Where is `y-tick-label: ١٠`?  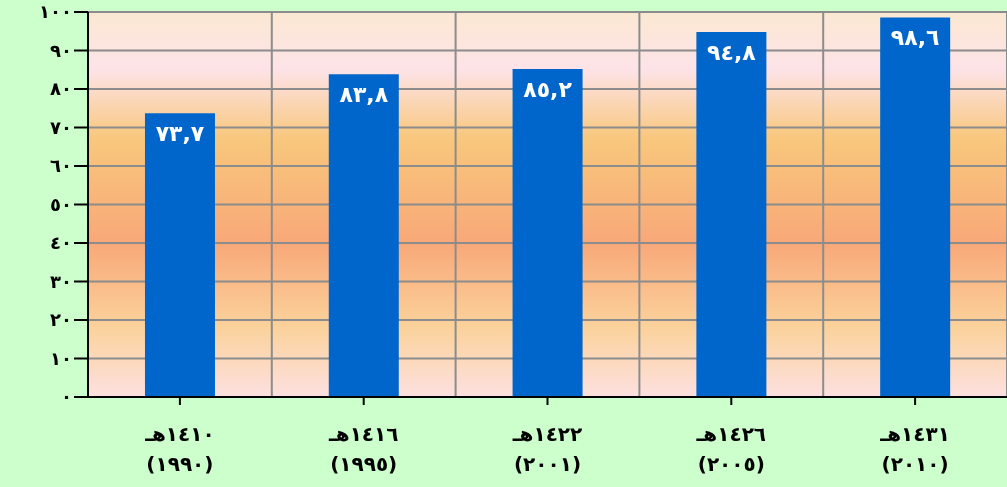 y-tick-label: ١٠ is located at coordinates (61, 358).